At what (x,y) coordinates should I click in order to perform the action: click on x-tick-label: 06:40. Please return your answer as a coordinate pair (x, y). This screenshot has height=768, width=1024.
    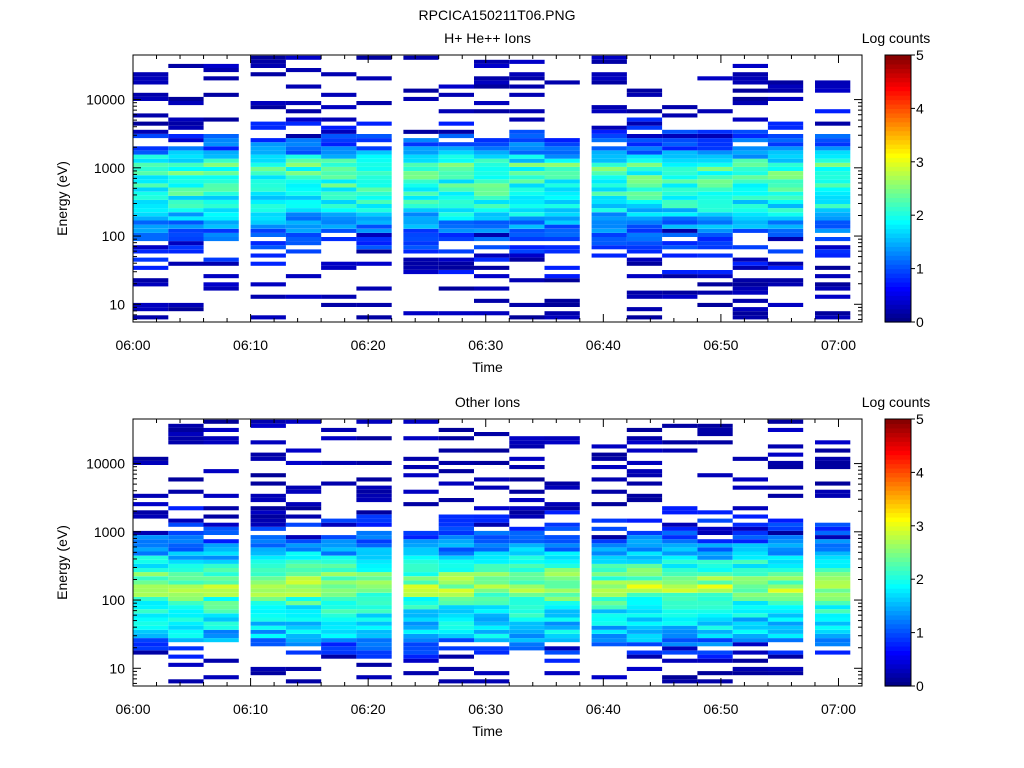
    Looking at the image, I should click on (603, 345).